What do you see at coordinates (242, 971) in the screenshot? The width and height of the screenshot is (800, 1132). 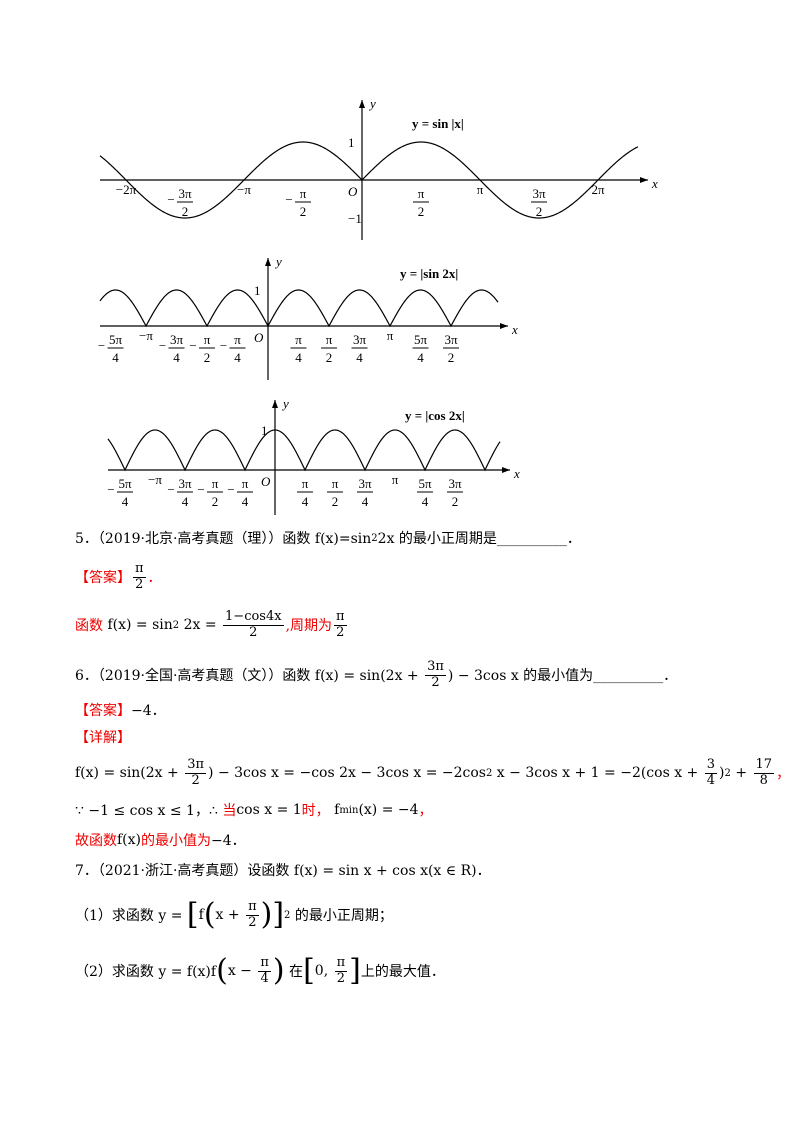 I see `text: x −` at bounding box center [242, 971].